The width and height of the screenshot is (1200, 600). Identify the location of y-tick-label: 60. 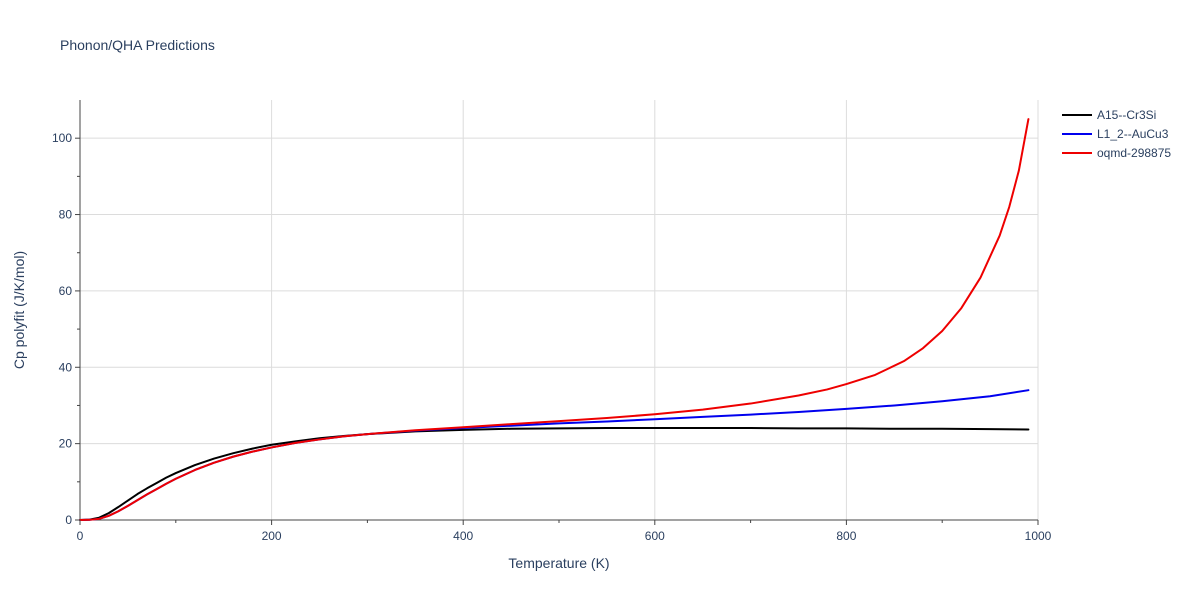
(66, 291).